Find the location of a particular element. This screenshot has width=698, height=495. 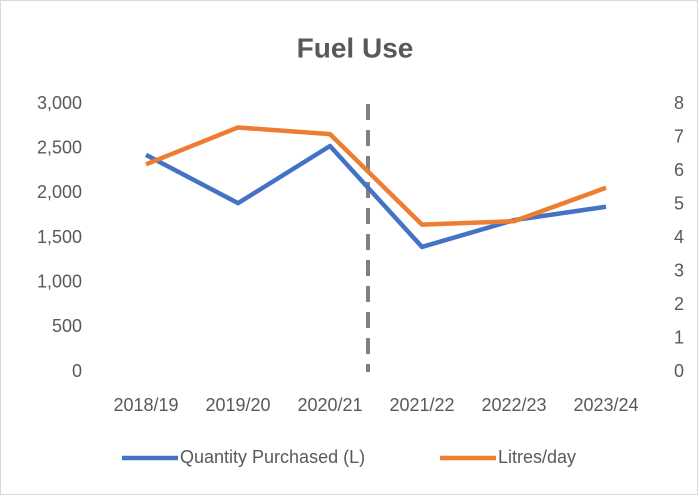

y-tick-label: 2,000 is located at coordinates (59, 192).